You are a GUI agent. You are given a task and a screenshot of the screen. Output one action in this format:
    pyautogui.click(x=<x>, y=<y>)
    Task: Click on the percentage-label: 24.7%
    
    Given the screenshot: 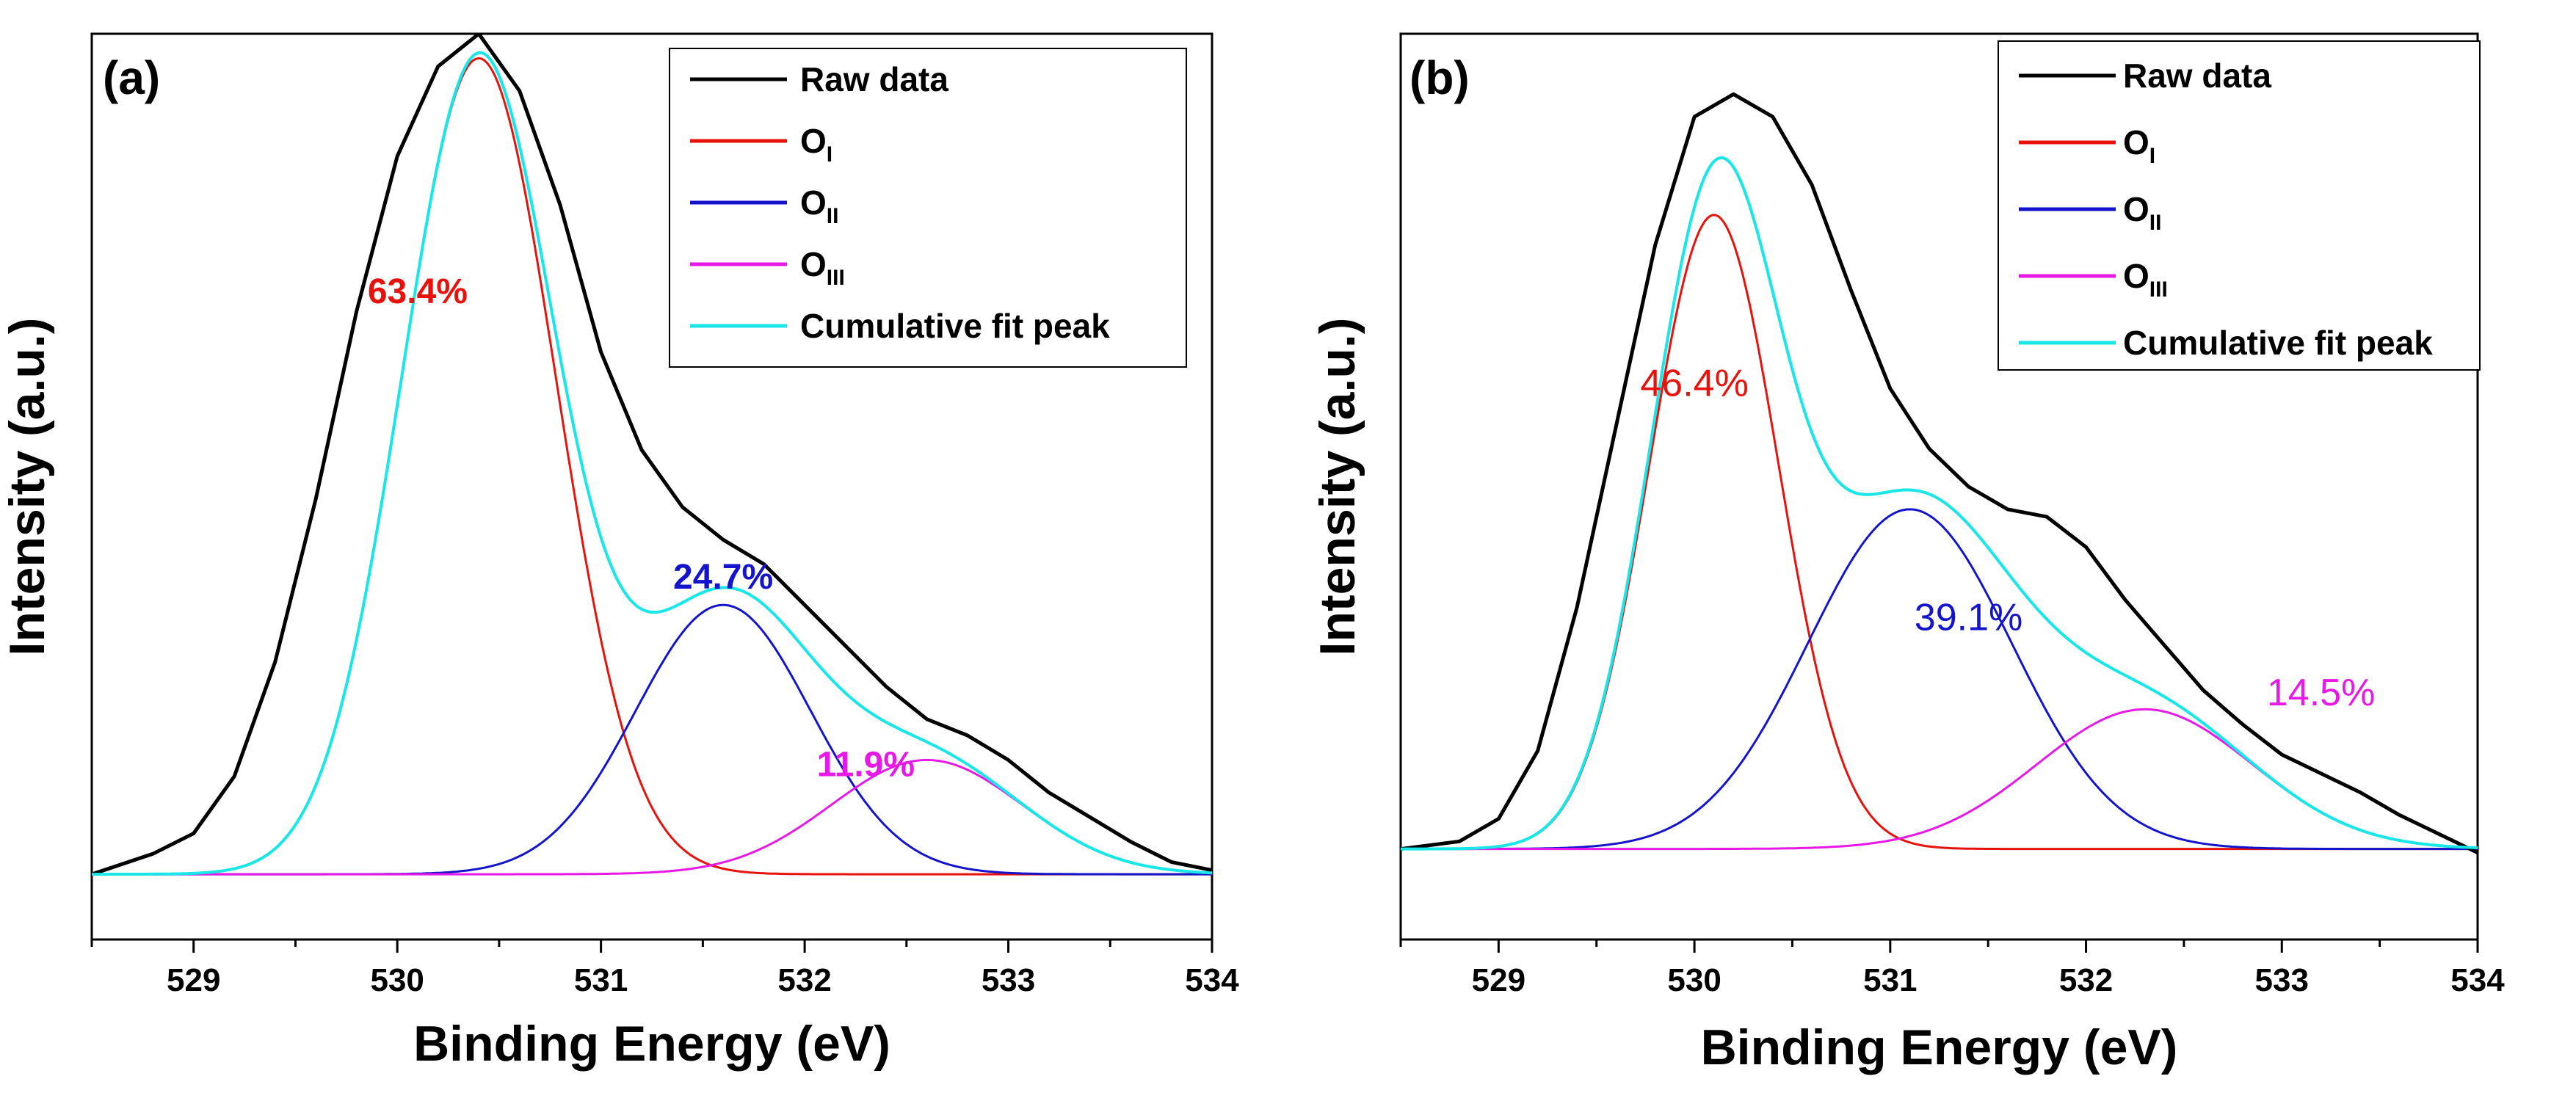 What is the action you would take?
    pyautogui.click(x=723, y=578)
    